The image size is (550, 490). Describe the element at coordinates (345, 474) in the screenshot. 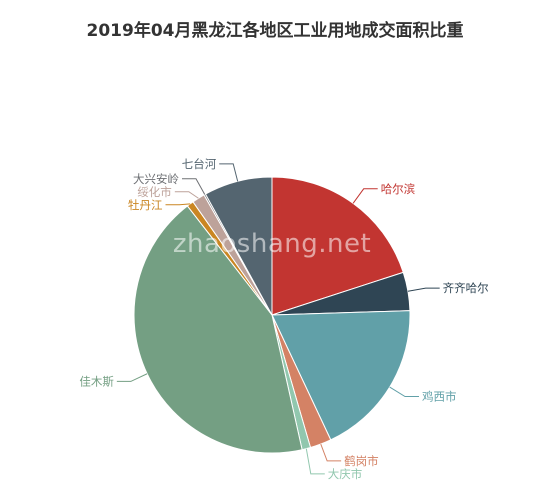

I see `slice-label: 大庆市` at that location.